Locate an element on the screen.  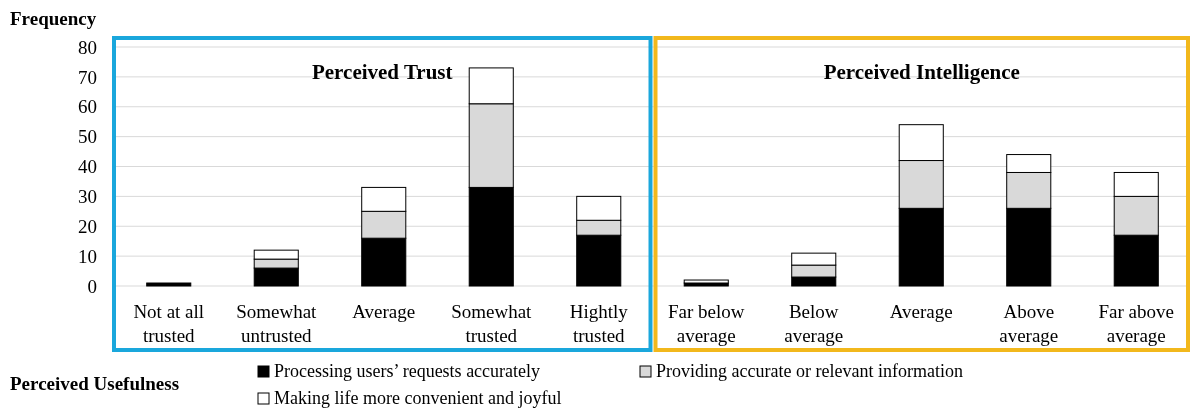
y-axis-title: Frequency is located at coordinates (53, 18).